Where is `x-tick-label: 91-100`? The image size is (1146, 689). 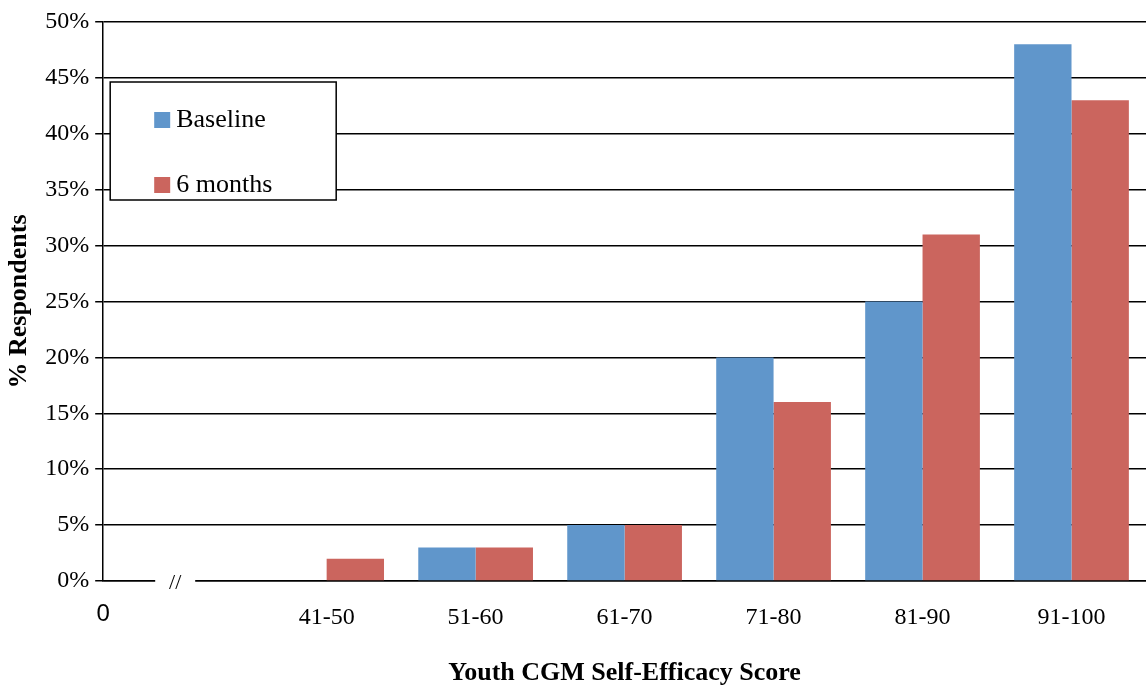
x-tick-label: 91-100 is located at coordinates (1071, 615).